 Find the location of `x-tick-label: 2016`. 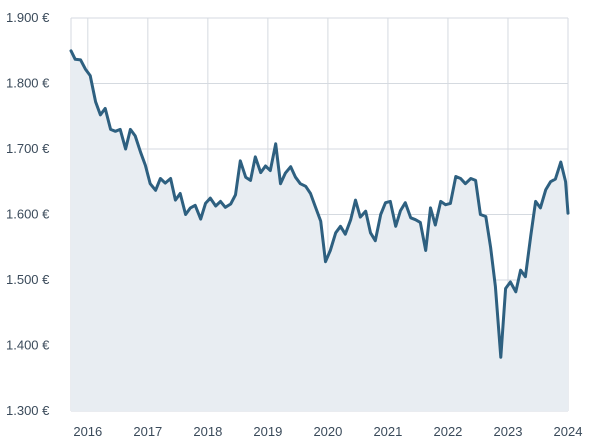

x-tick-label: 2016 is located at coordinates (87, 431).